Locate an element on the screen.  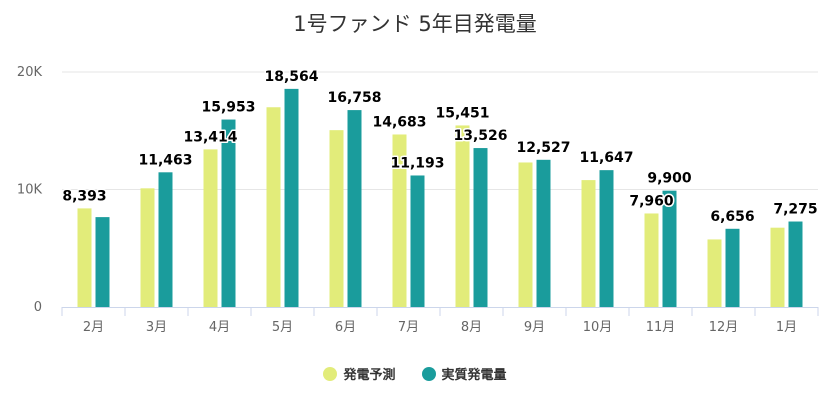
x-tick-label: 6月 is located at coordinates (345, 327).